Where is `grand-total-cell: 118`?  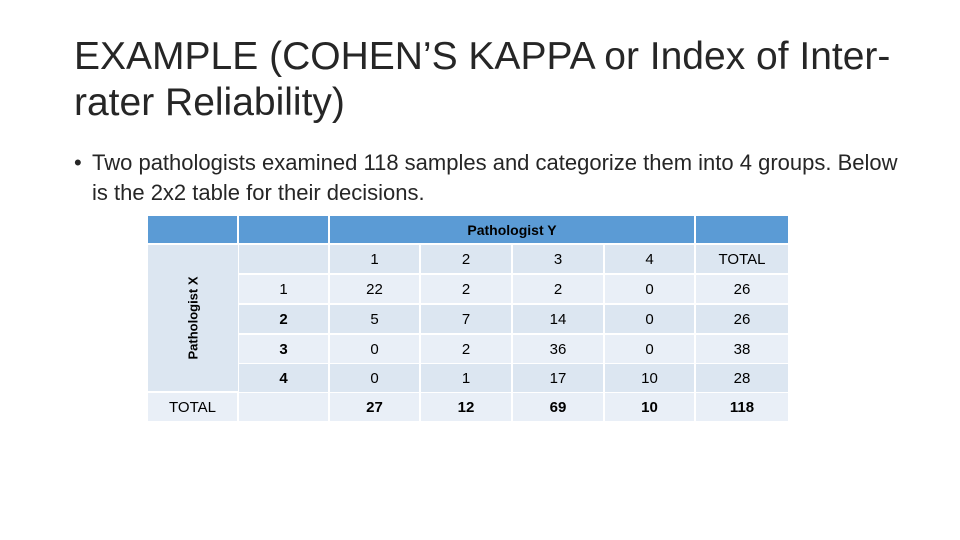
grand-total-cell: 118 is located at coordinates (742, 407).